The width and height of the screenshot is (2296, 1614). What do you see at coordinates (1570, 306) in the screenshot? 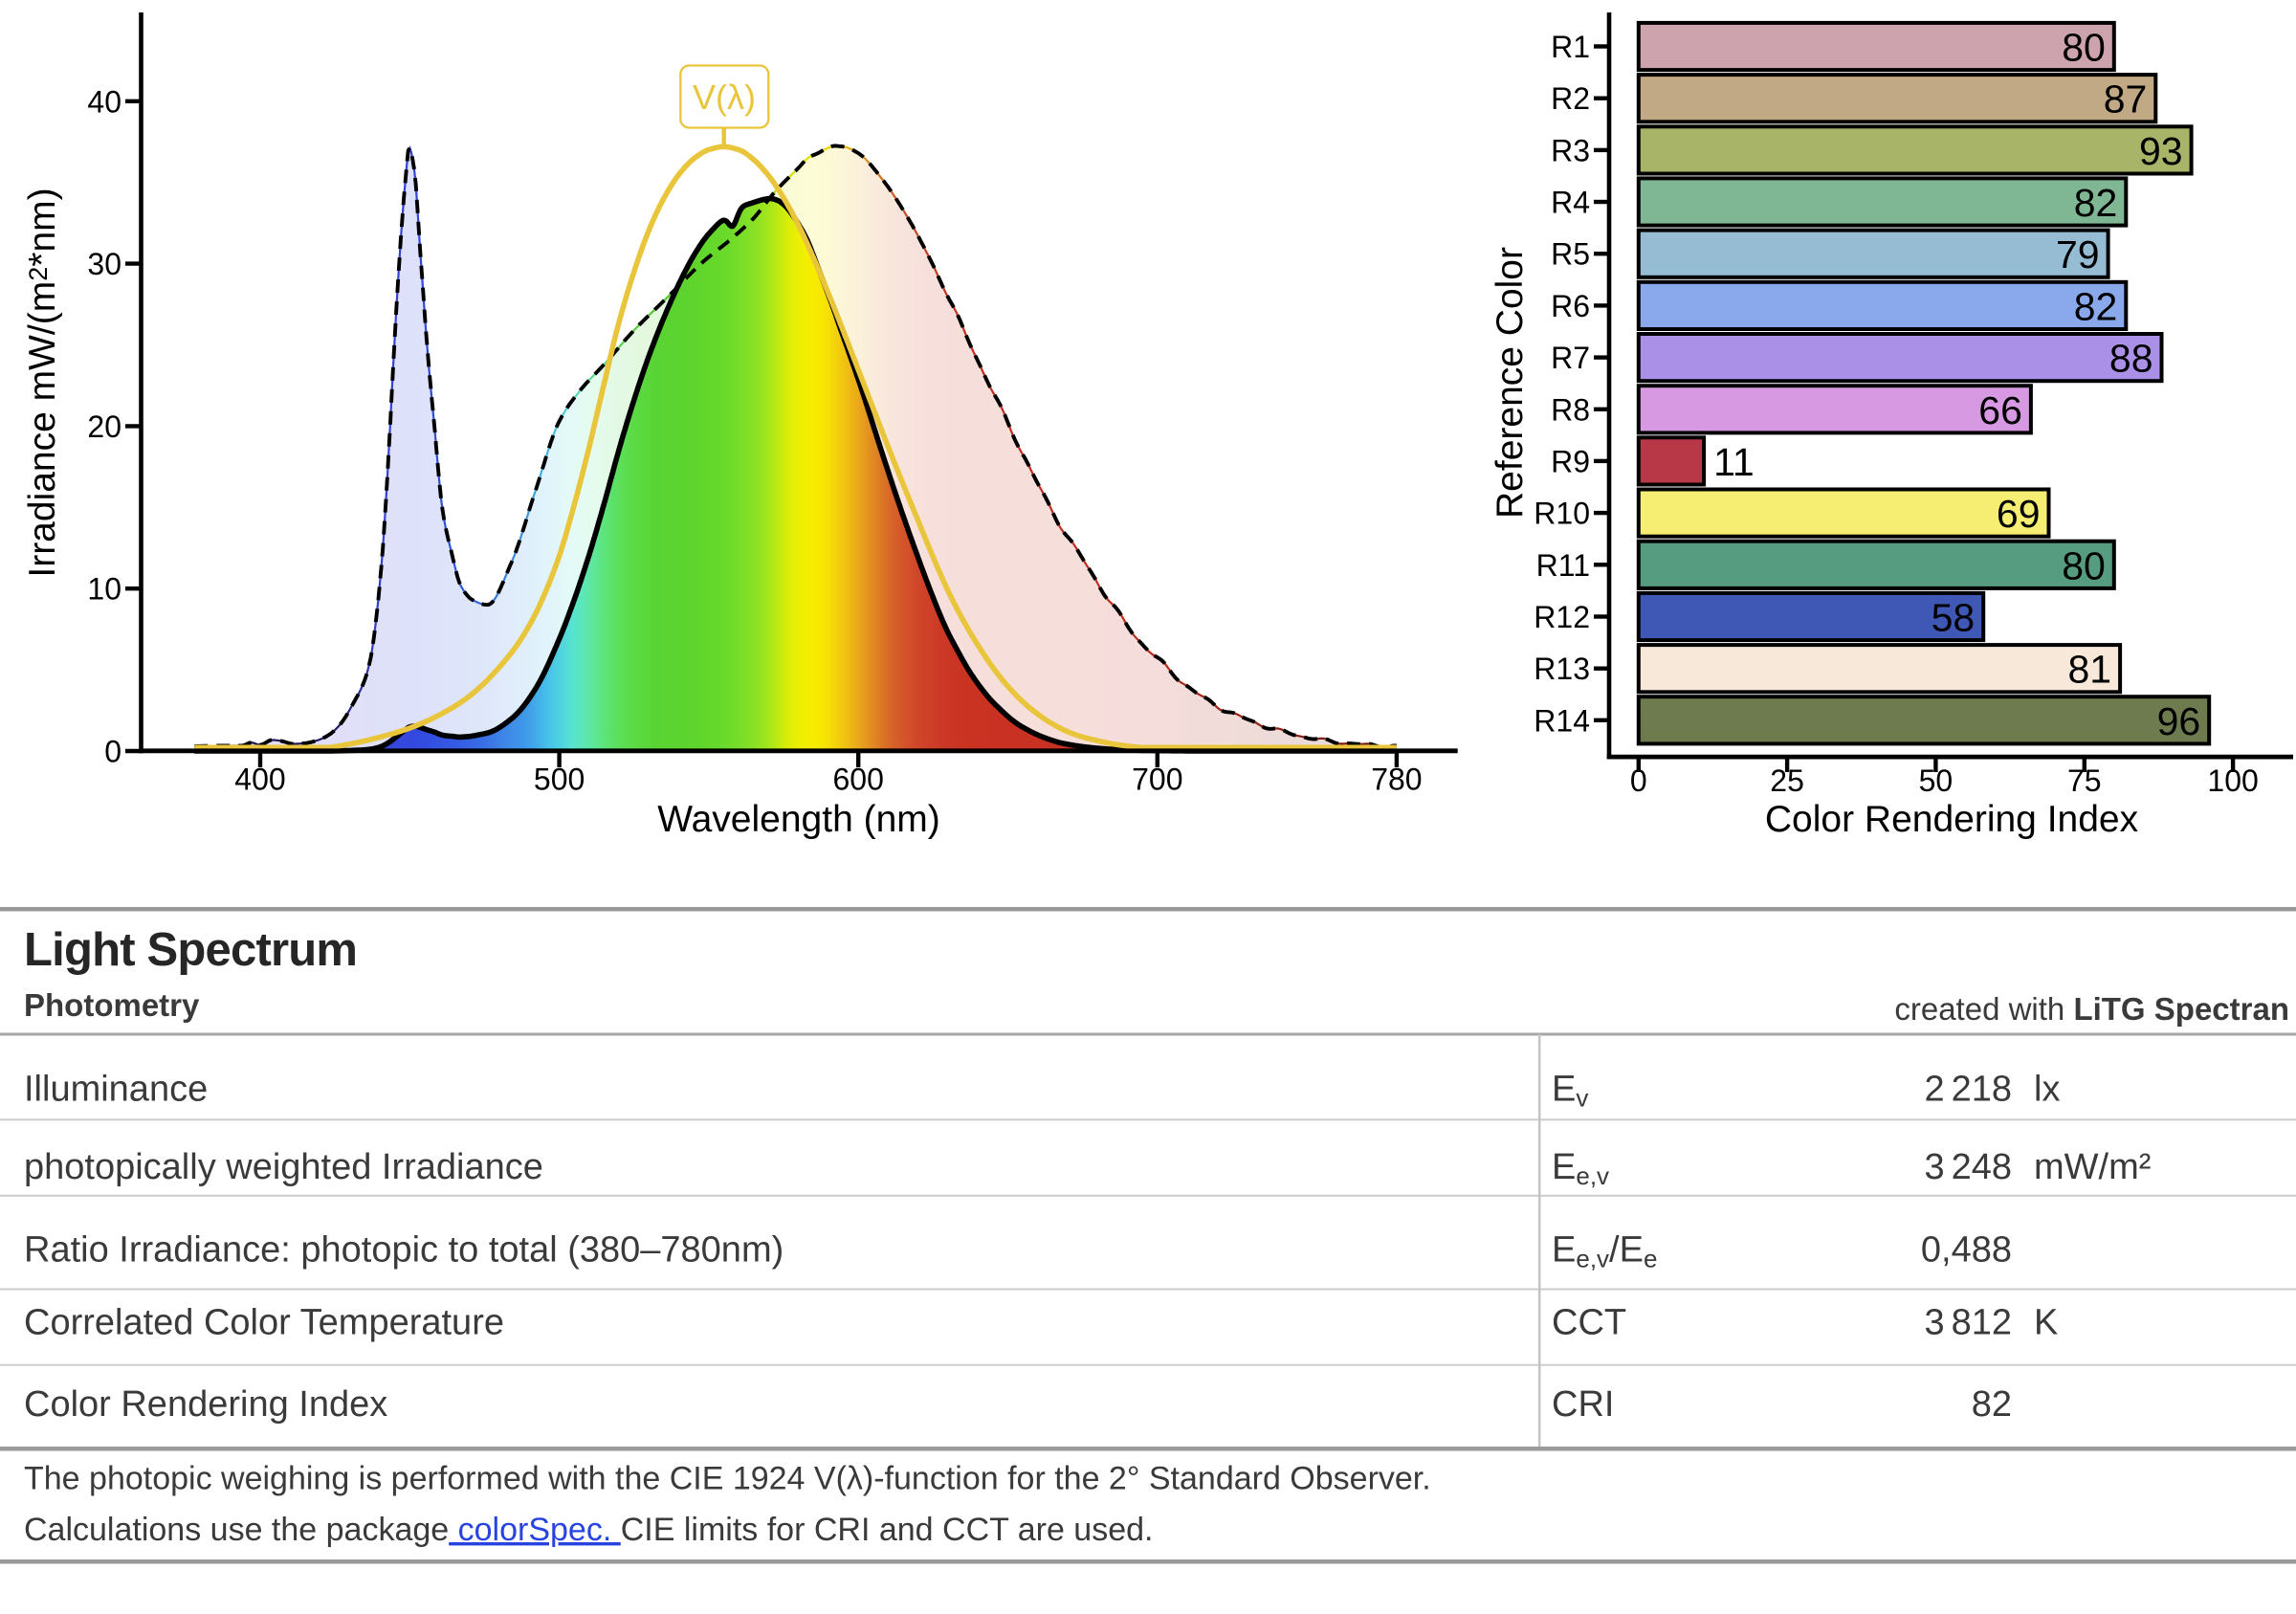
I see `svg-text: R6` at bounding box center [1570, 306].